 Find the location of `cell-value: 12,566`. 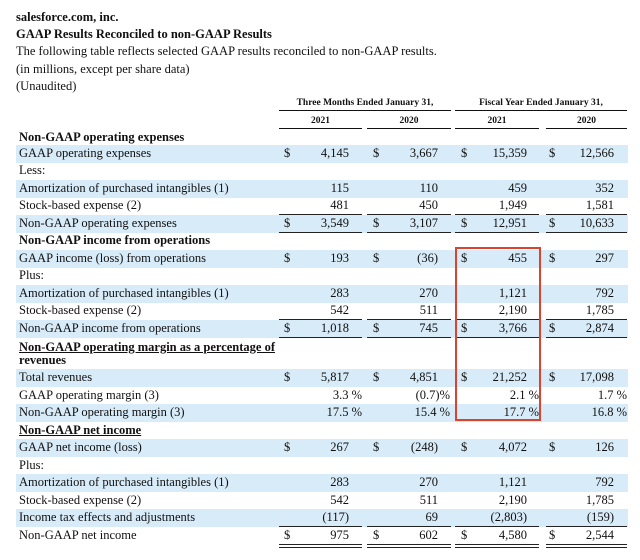

cell-value: 12,566 is located at coordinates (596, 153).